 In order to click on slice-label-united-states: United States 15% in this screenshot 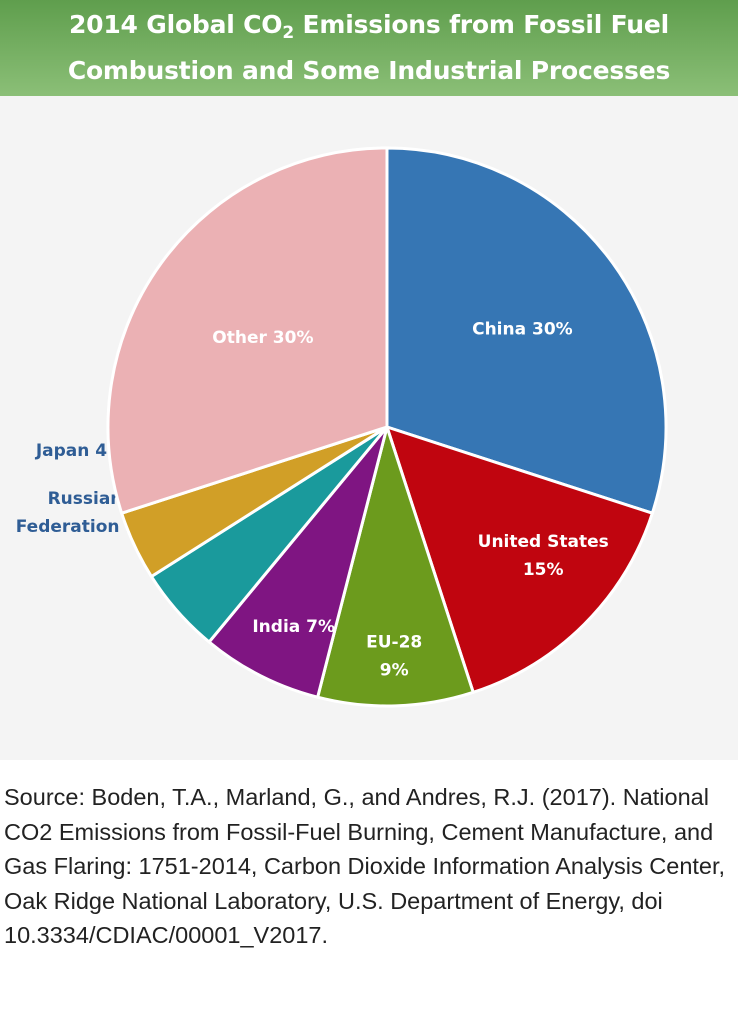, I will do `click(543, 556)`.